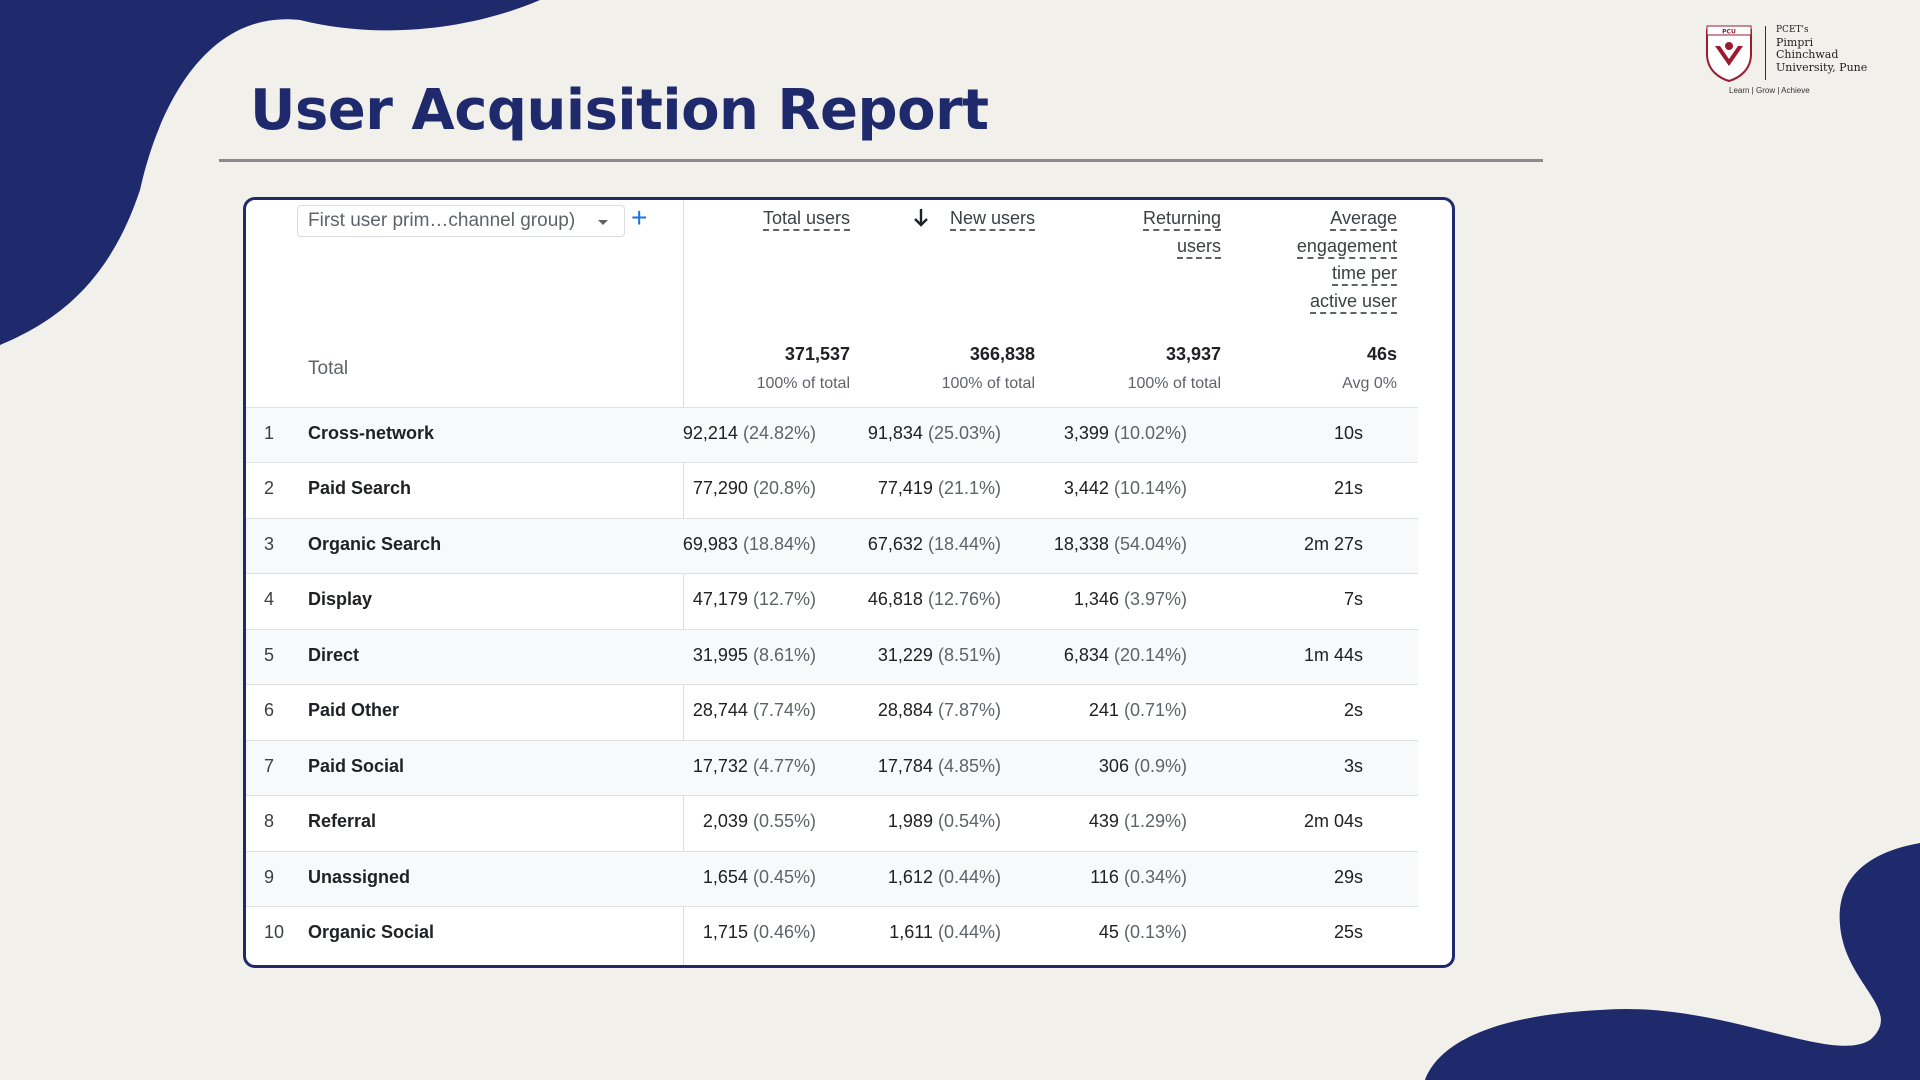  What do you see at coordinates (340, 599) in the screenshot?
I see `row-channel: Display` at bounding box center [340, 599].